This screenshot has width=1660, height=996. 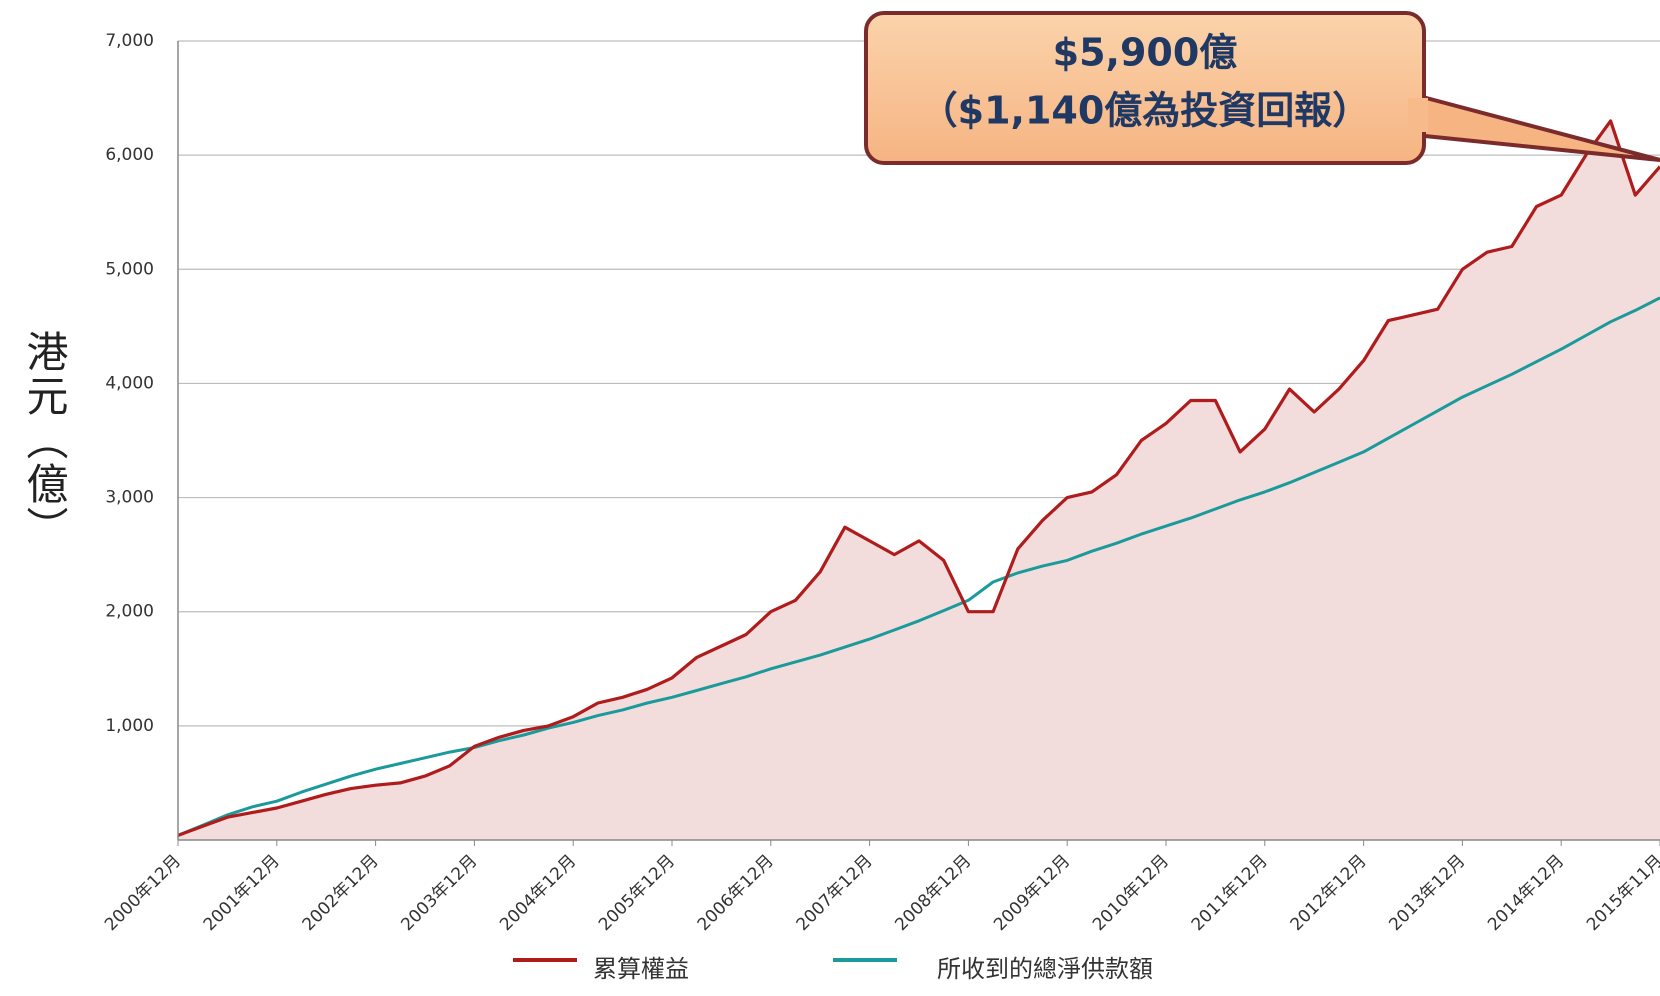 I want to click on y-tick-label: 7,000, so click(x=129, y=41).